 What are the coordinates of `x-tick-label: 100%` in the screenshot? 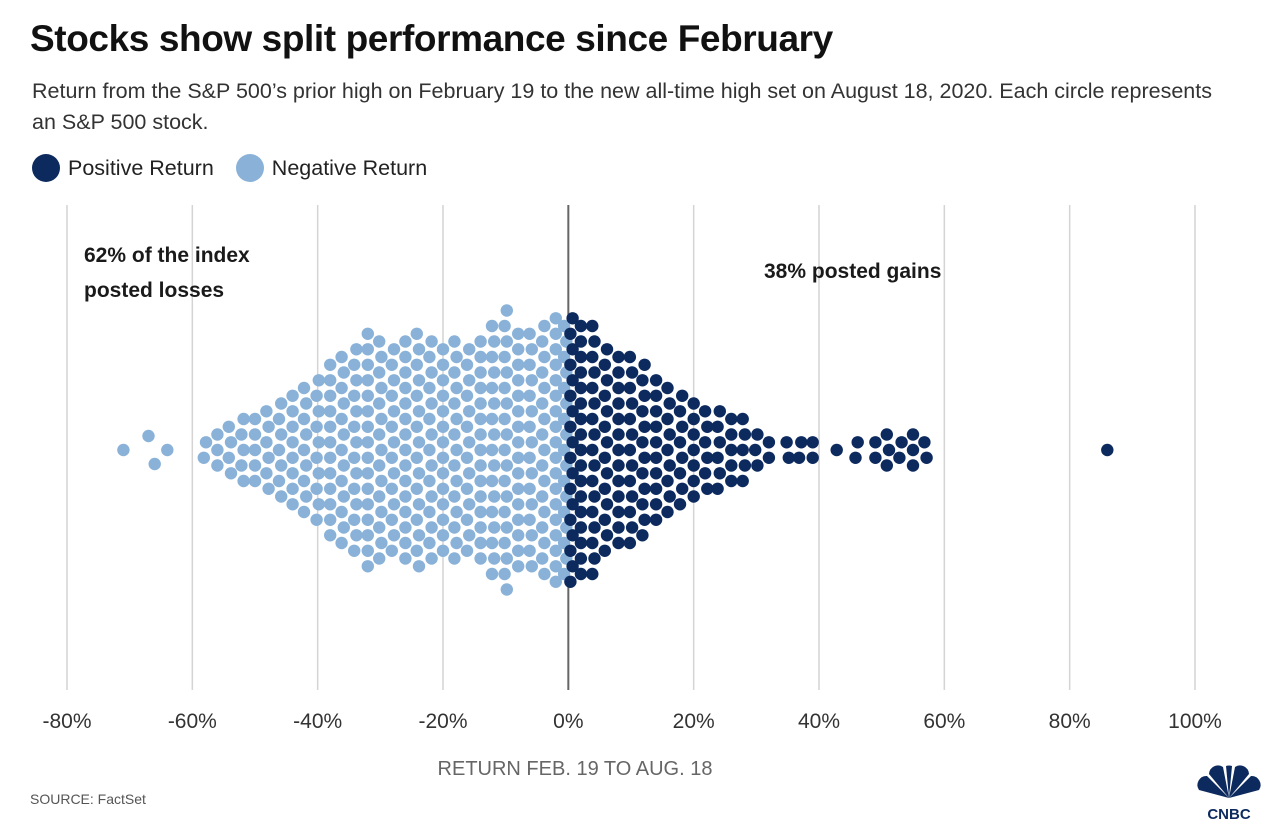 It's located at (1195, 721).